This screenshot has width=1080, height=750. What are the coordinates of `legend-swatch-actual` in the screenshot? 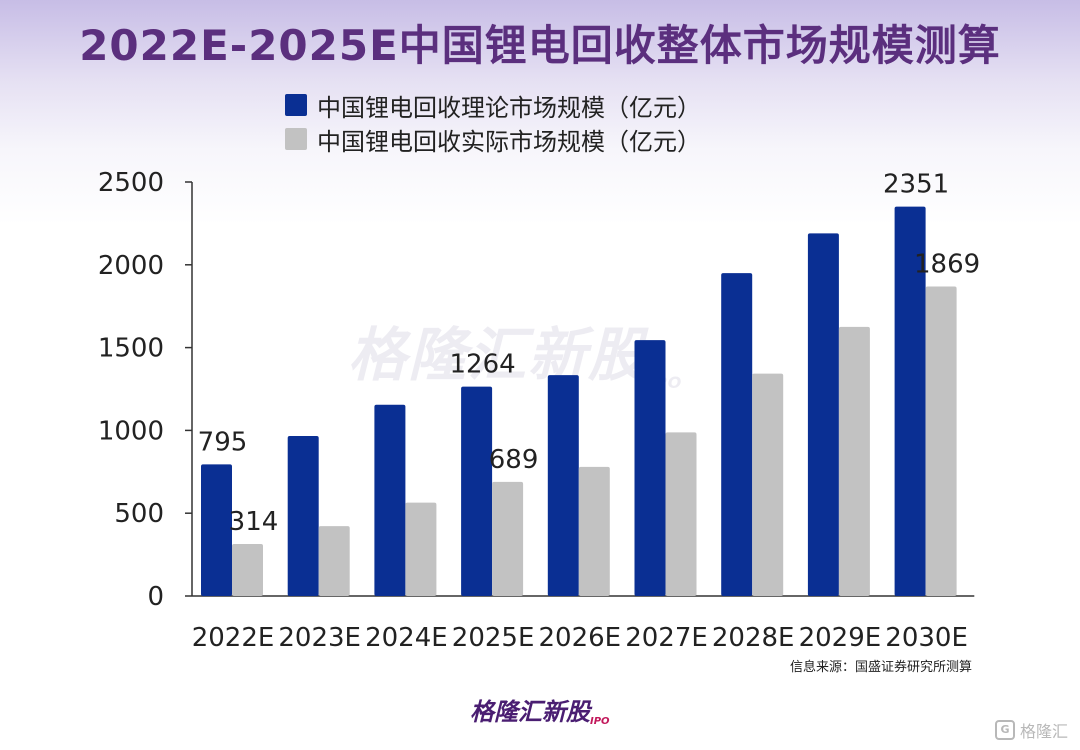 It's located at (296, 139).